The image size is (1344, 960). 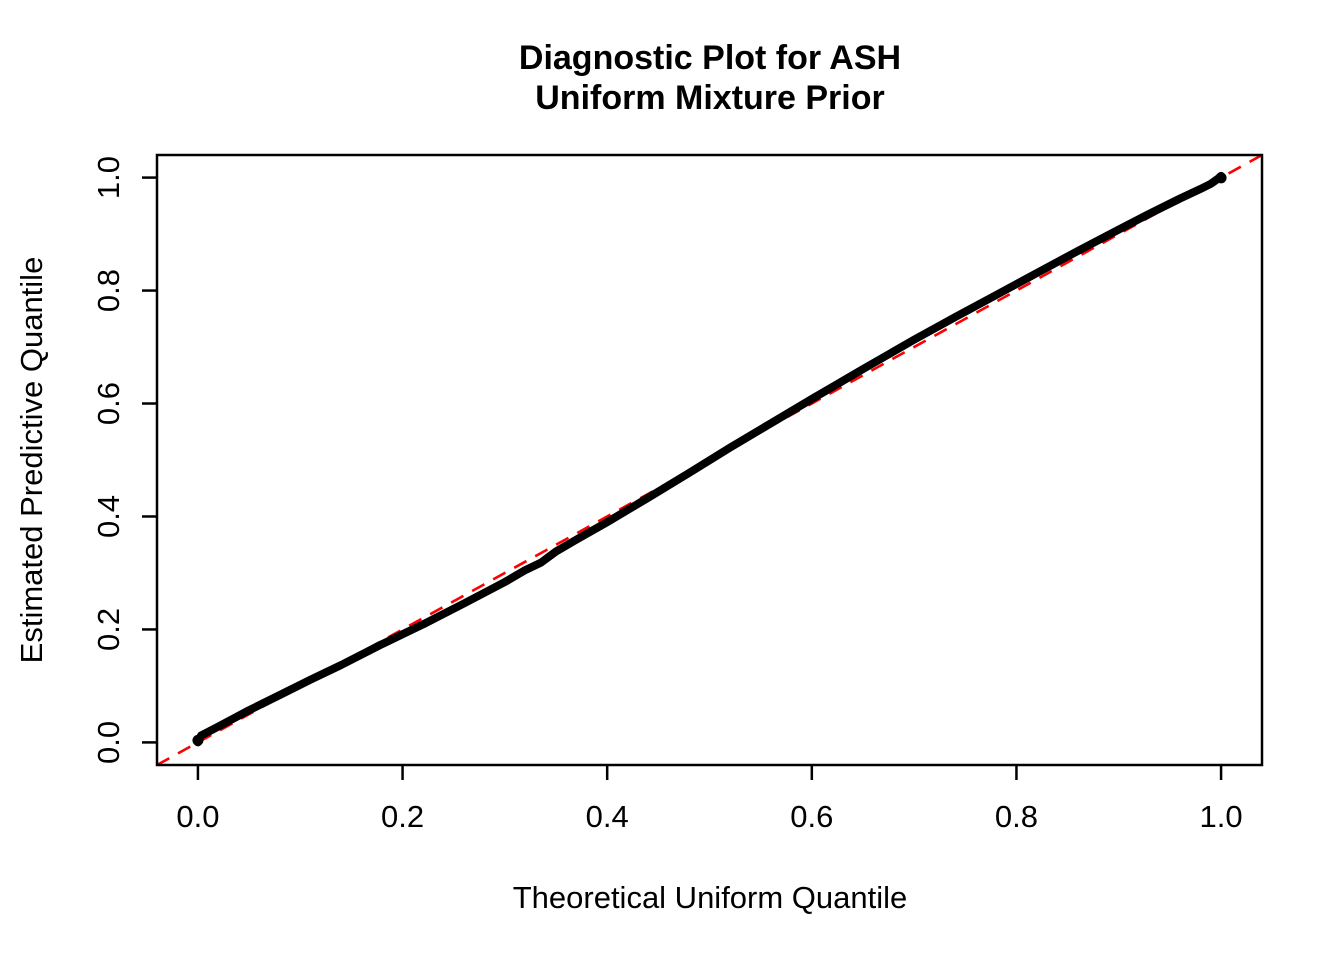 What do you see at coordinates (197, 816) in the screenshot?
I see `x-tick-label: 0.0` at bounding box center [197, 816].